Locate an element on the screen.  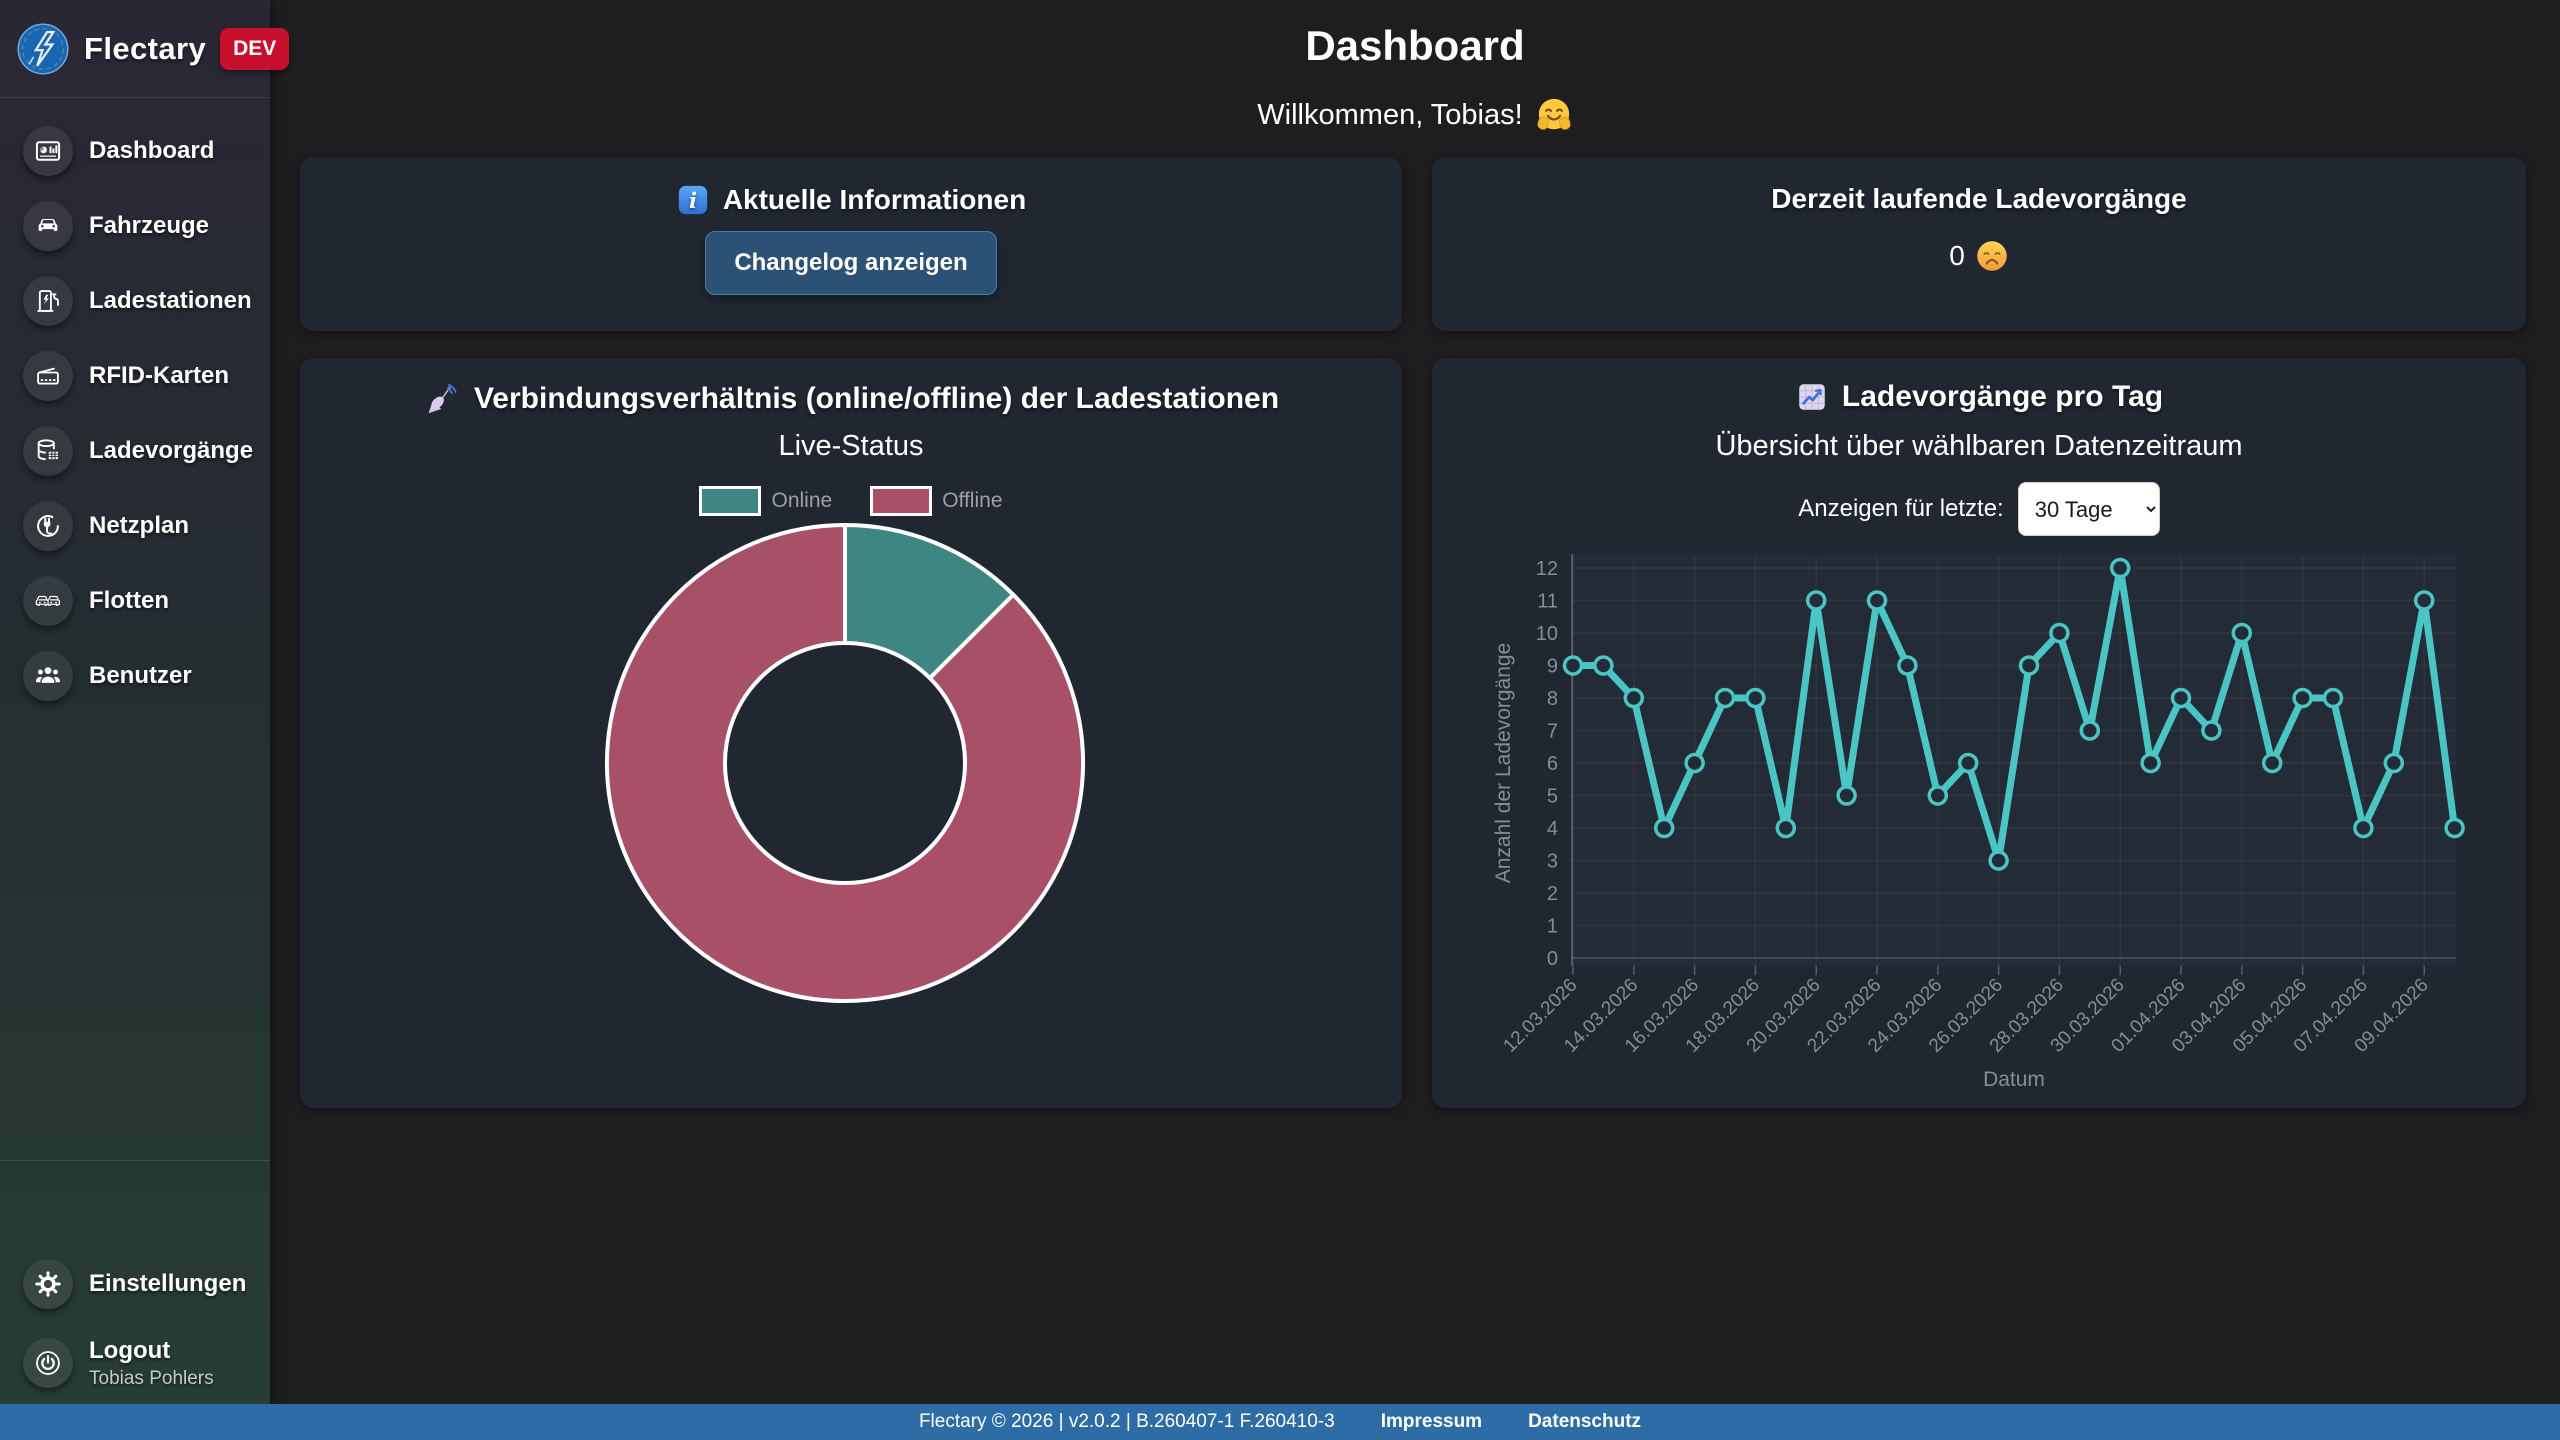
legend-label: Offline is located at coordinates (972, 500).